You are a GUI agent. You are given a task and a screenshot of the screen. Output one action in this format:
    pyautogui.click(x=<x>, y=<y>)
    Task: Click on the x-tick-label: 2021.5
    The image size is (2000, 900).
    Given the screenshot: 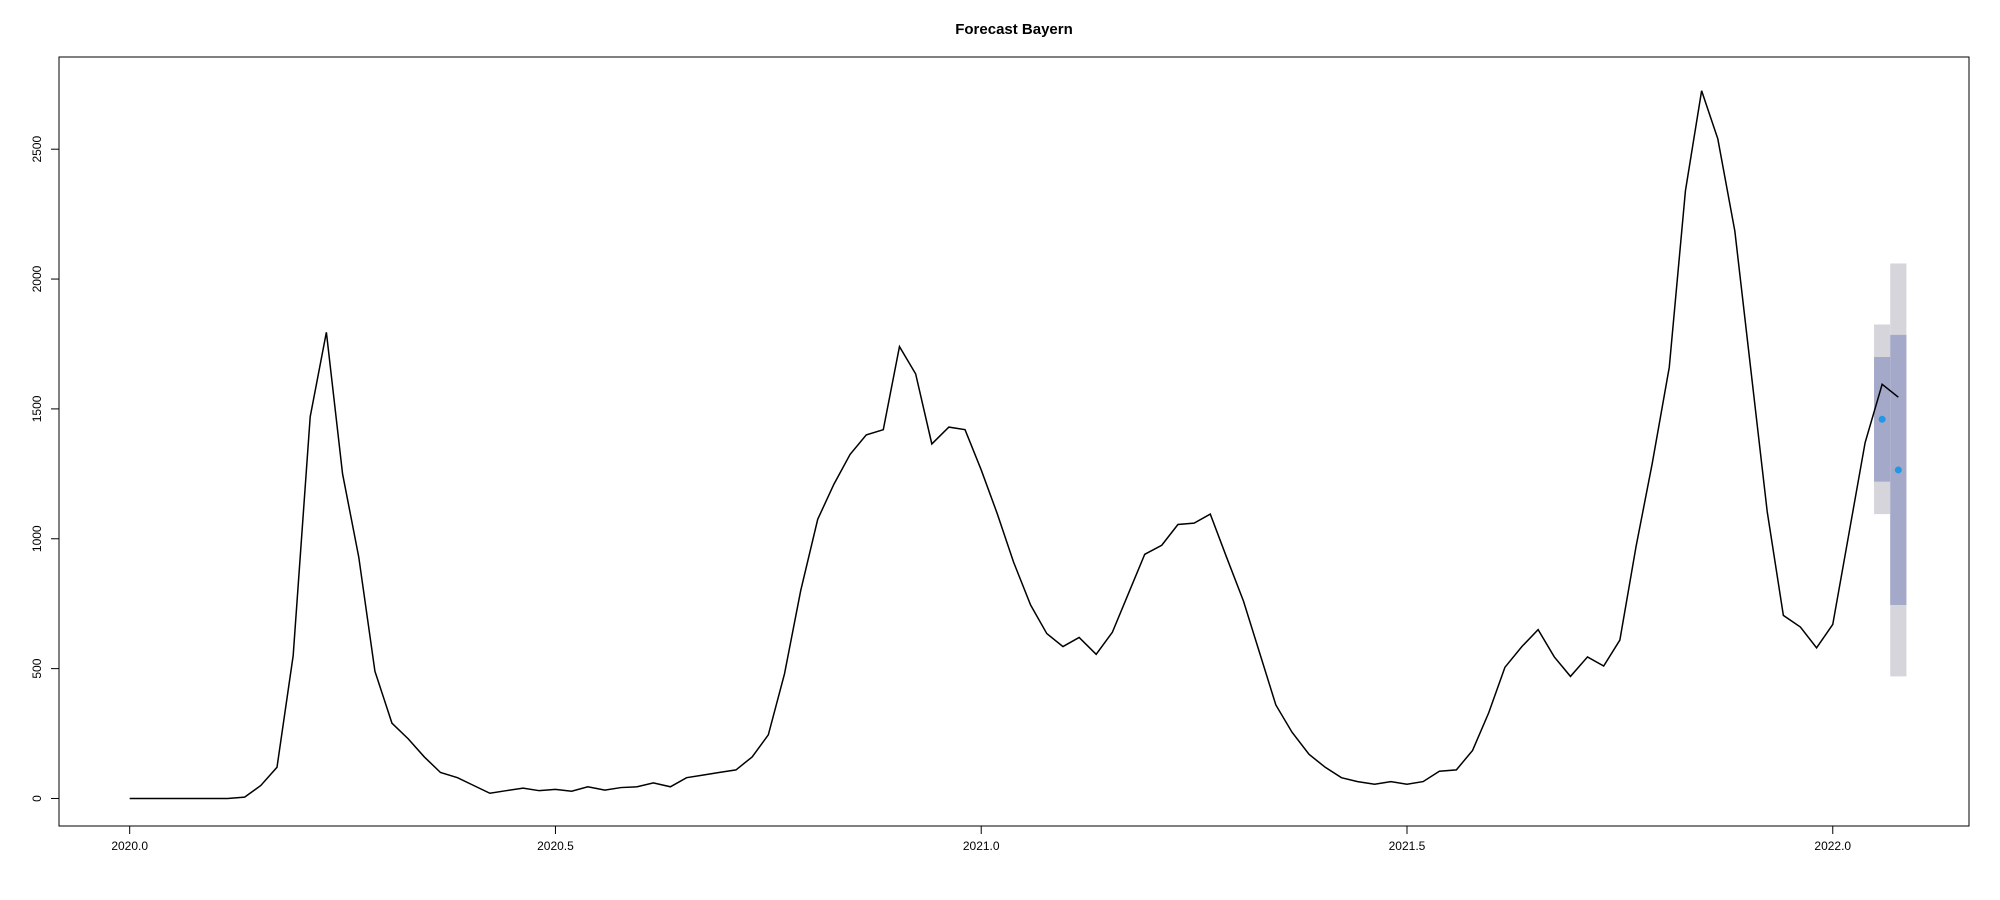 What is the action you would take?
    pyautogui.click(x=1407, y=846)
    